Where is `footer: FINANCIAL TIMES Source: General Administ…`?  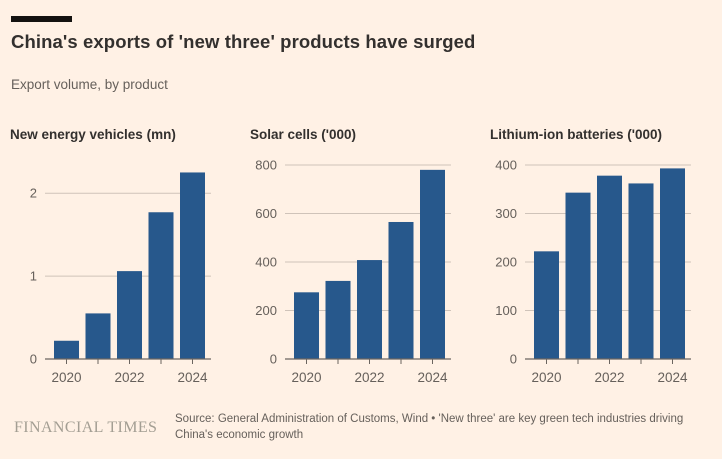 footer: FINANCIAL TIMES Source: General Administ… is located at coordinates (348, 427).